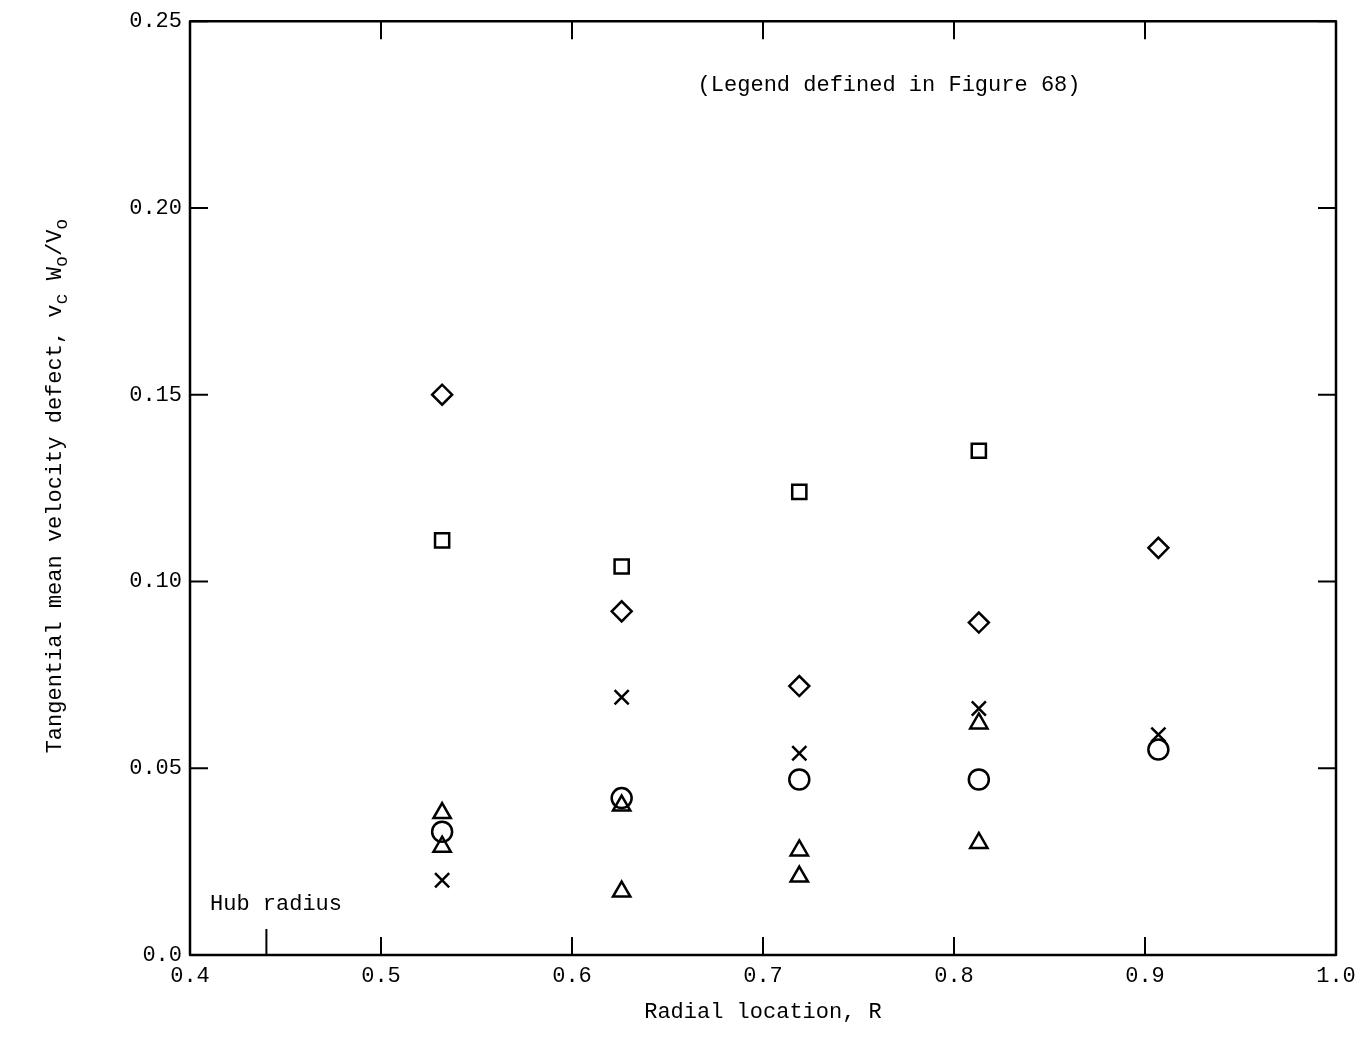 Image resolution: width=1370 pixels, height=1043 pixels. What do you see at coordinates (155, 395) in the screenshot?
I see `y-tick-label: 0.15` at bounding box center [155, 395].